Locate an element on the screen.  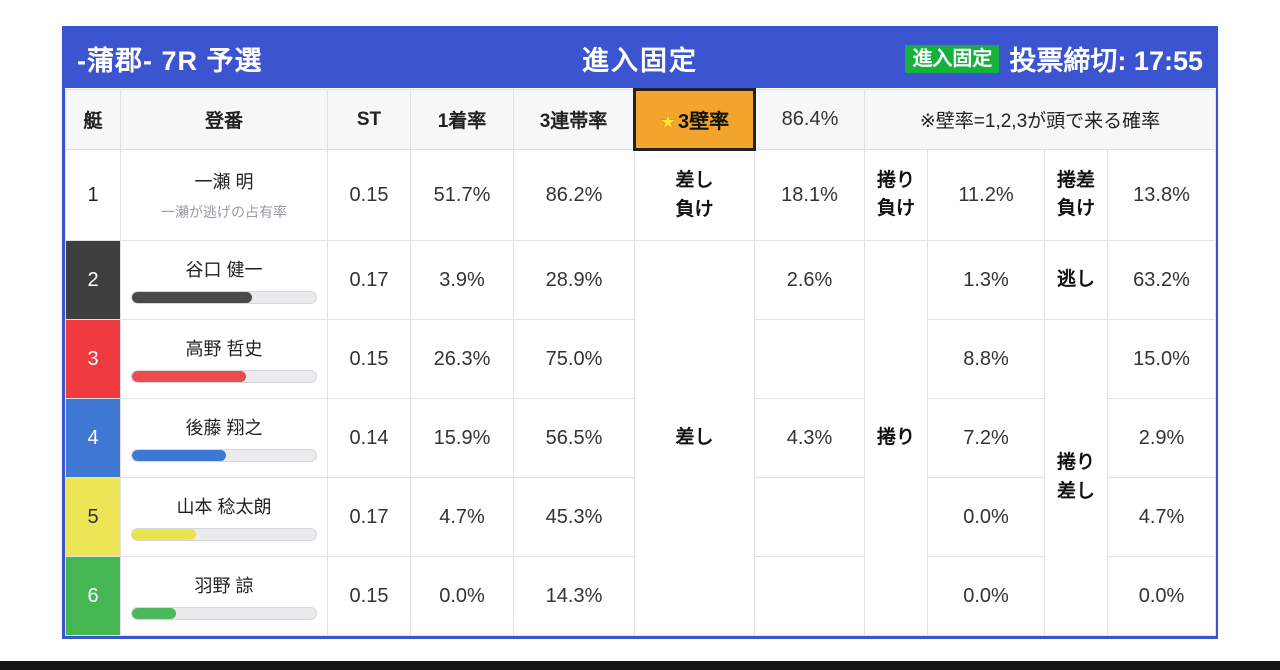
racer-cell: 羽野 諒 is located at coordinates (224, 596).